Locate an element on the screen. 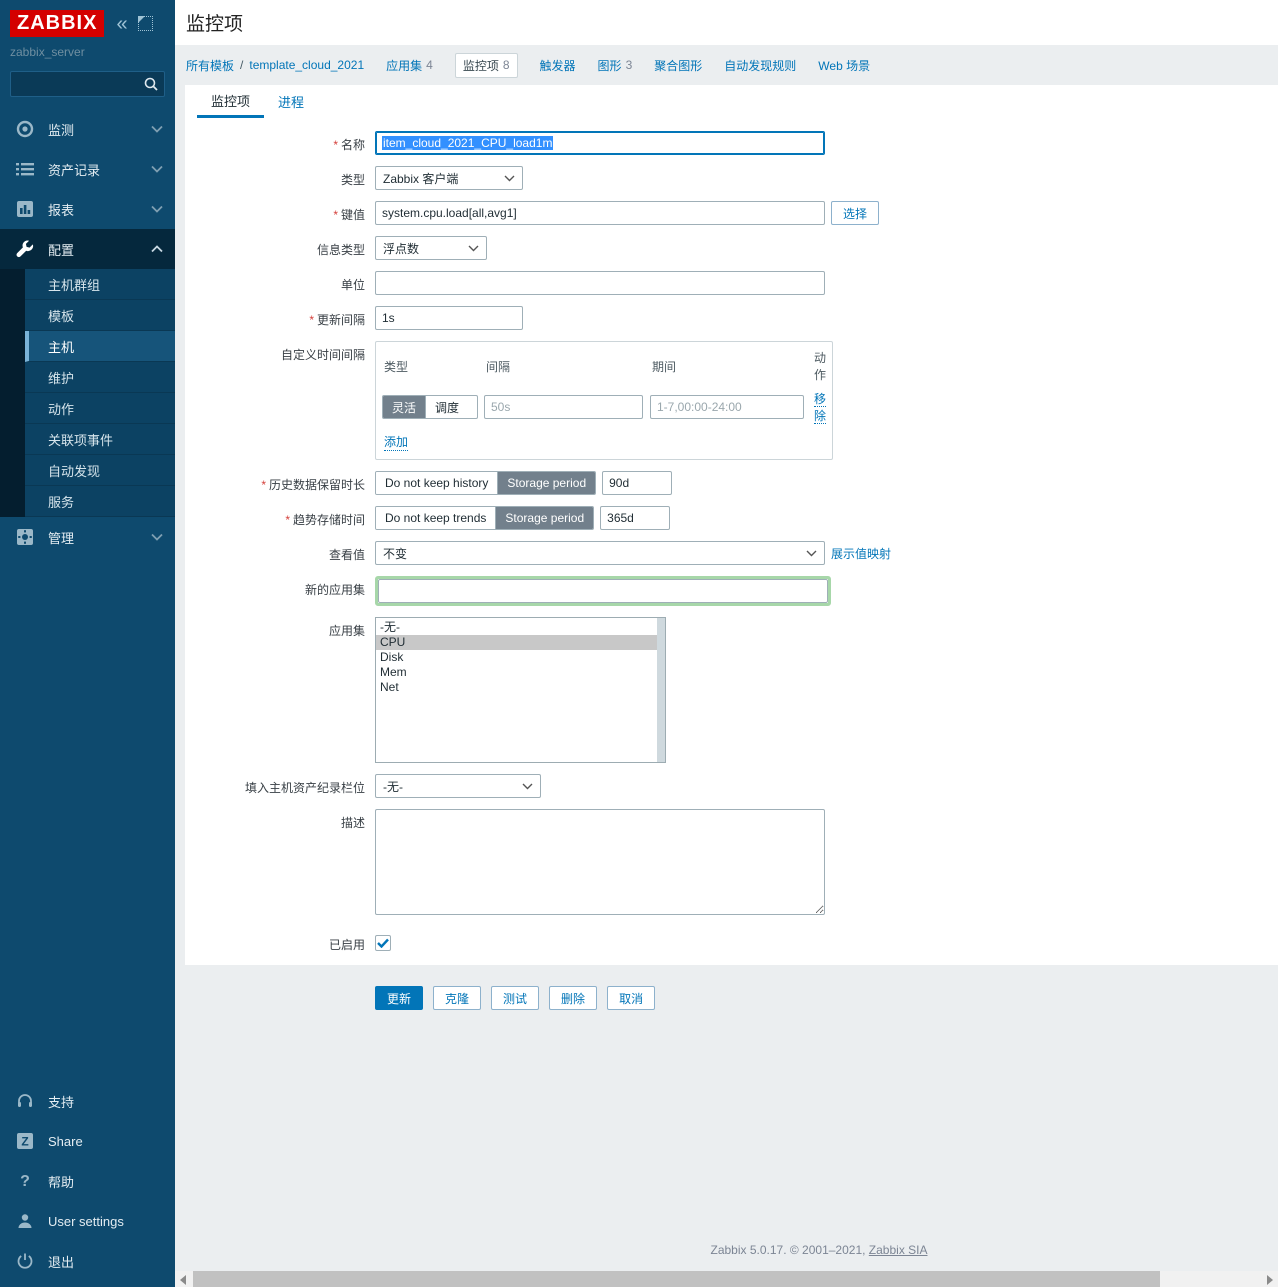 The width and height of the screenshot is (1278, 1287). sidebar-item-services: 服务 is located at coordinates (100, 501).